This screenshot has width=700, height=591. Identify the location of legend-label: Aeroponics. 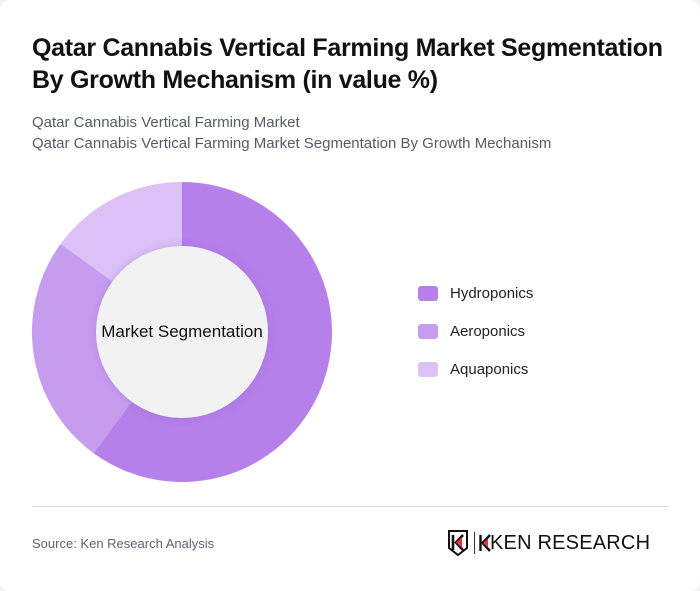
(488, 331).